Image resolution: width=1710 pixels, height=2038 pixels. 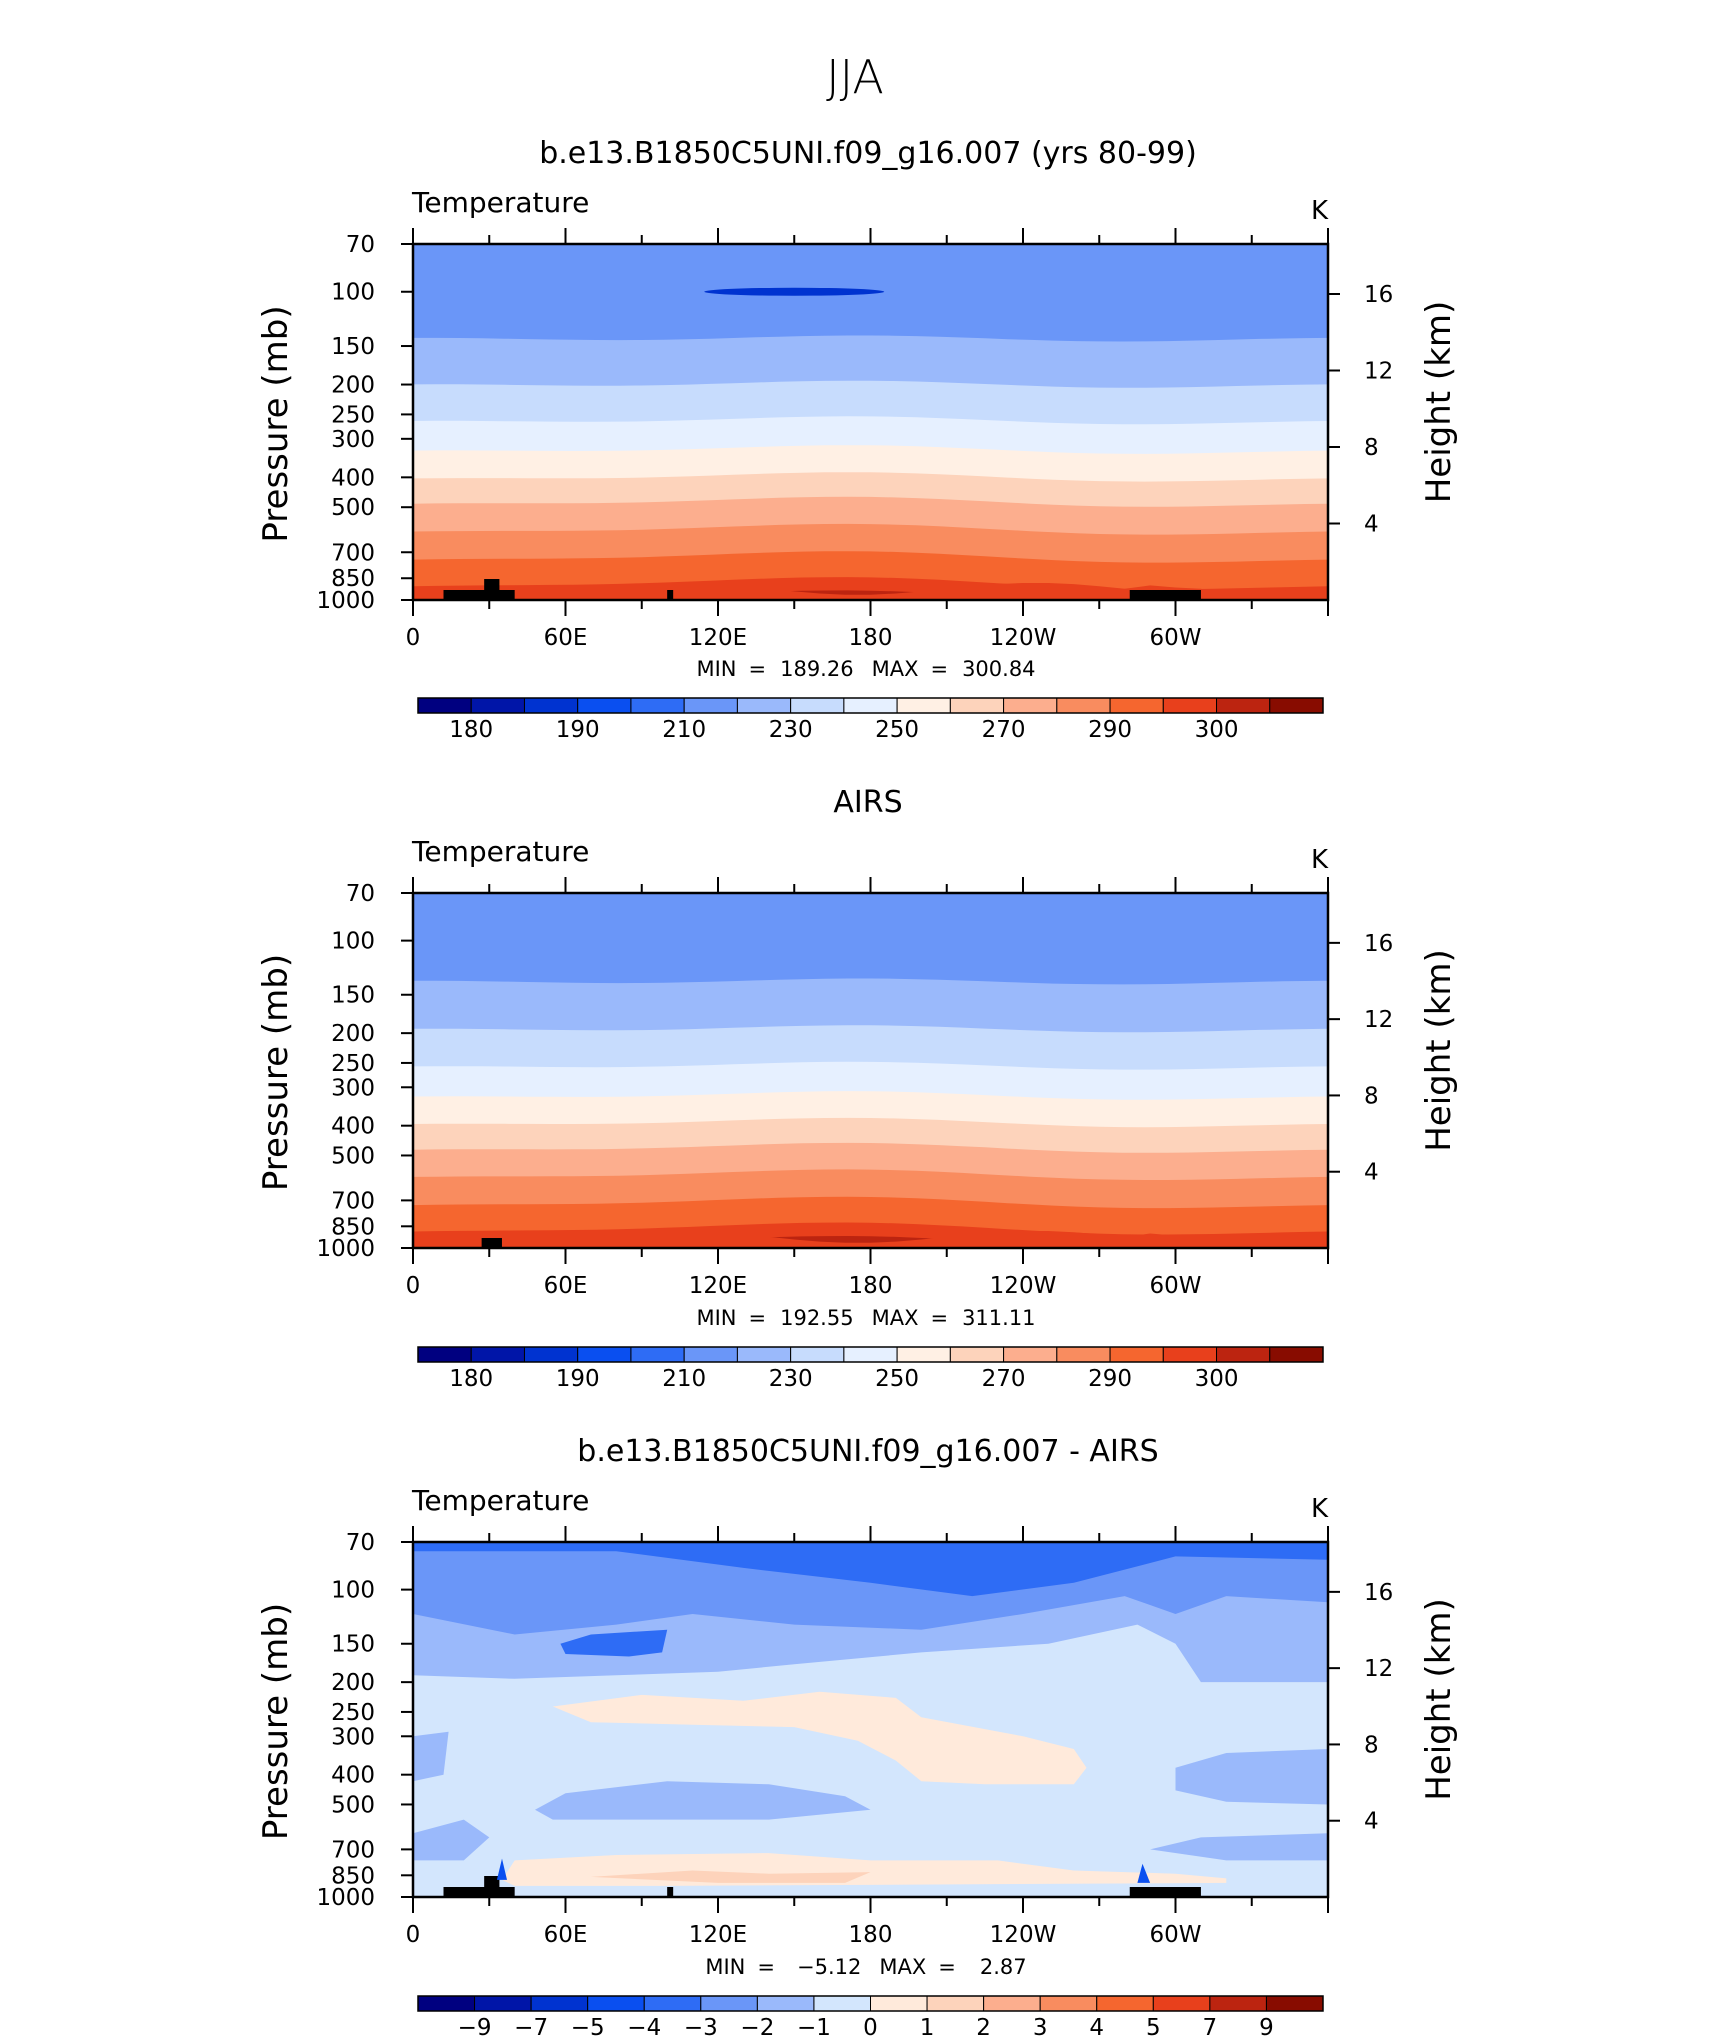 I want to click on colorbar-tick-label: 4, so click(x=1096, y=2026).